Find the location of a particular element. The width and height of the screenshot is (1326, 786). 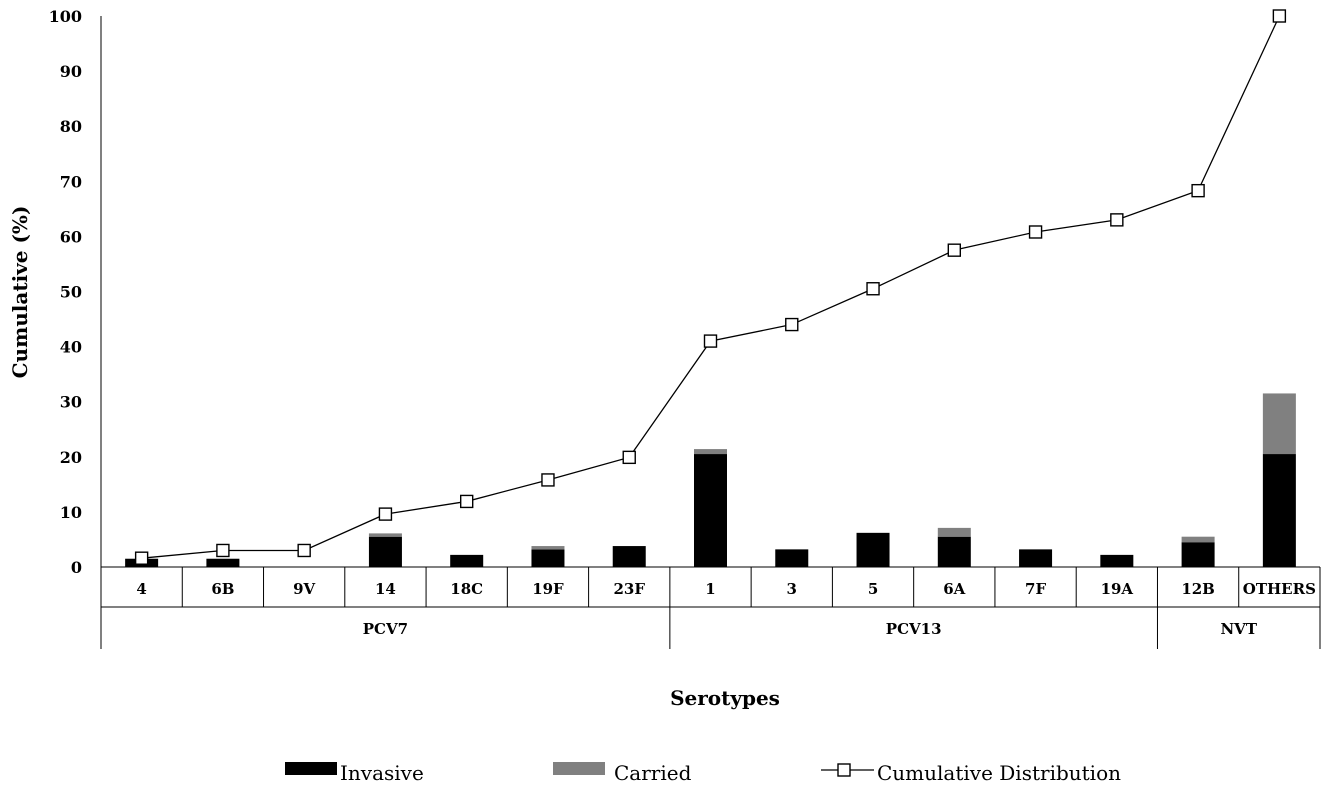

category-label: 12B is located at coordinates (1198, 589).